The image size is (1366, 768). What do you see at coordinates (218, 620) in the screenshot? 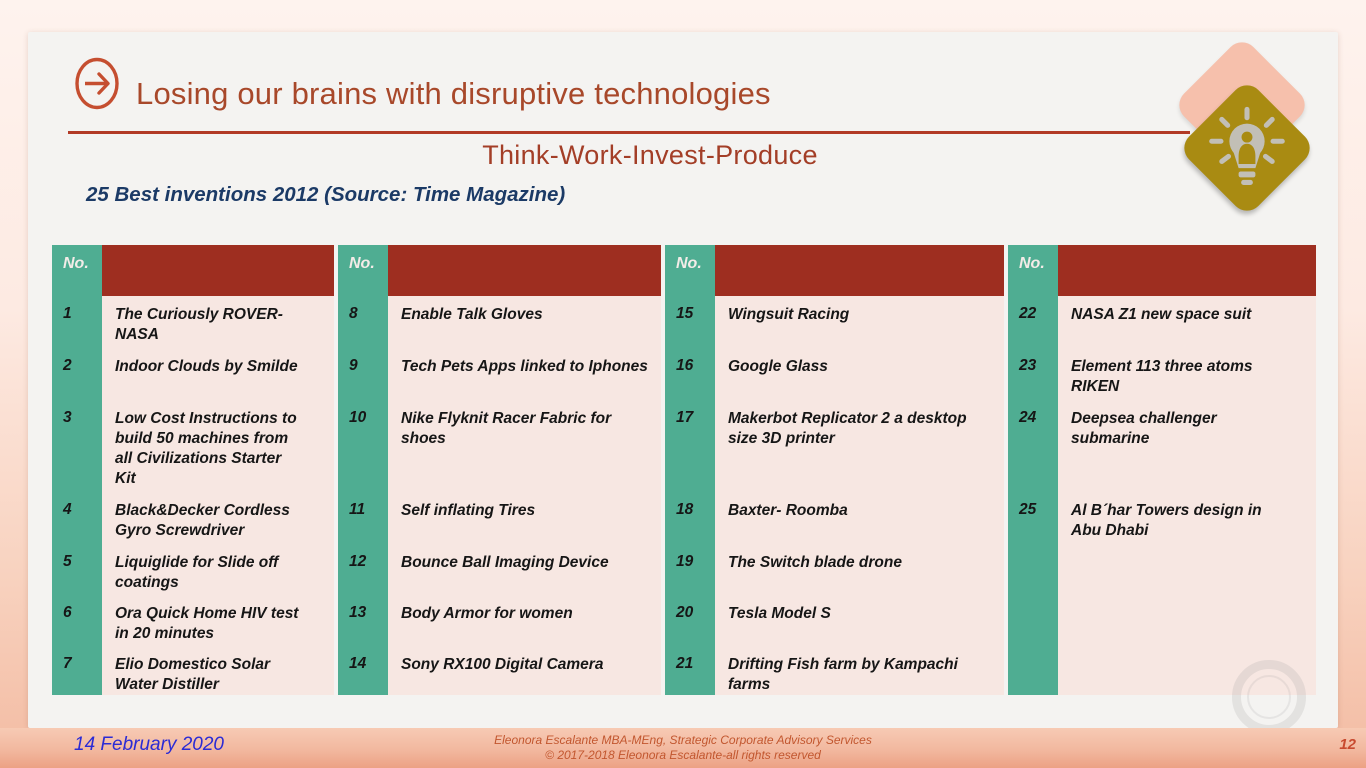
I see `item-text: Ora Quick Home HIV test in 20 minutes` at bounding box center [218, 620].